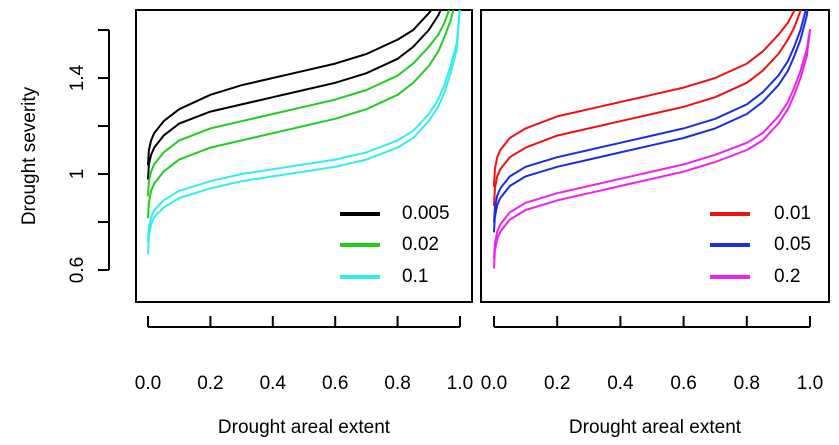 The image size is (839, 445). Describe the element at coordinates (304, 427) in the screenshot. I see `panel-left-x-axis-title: Drought areal extent` at that location.